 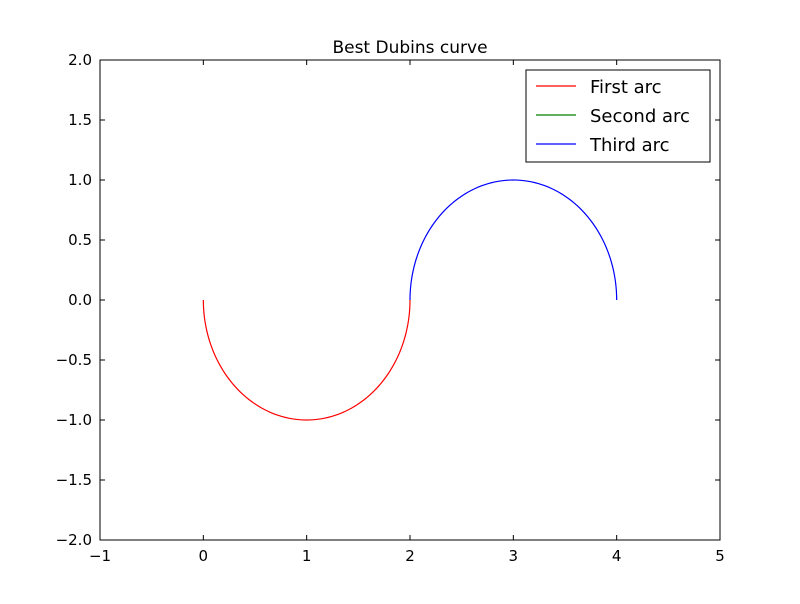 I want to click on y-tick-label: 0.5, so click(x=80, y=240).